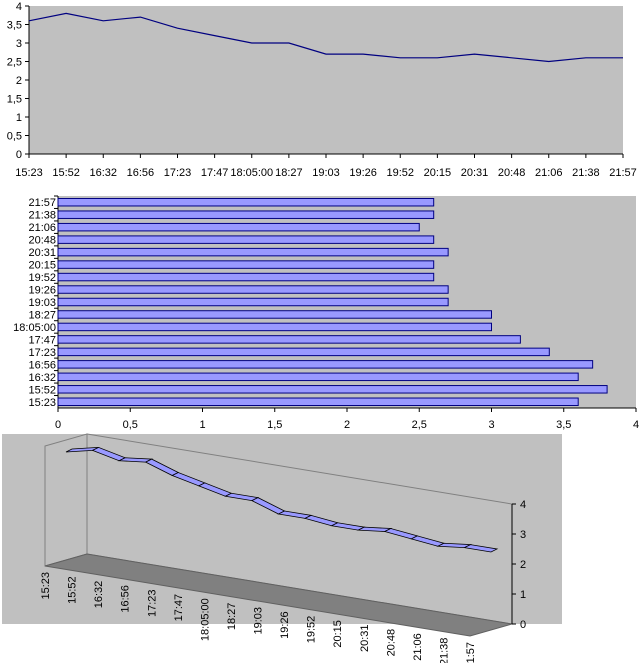 The image size is (644, 663). I want to click on line-x-tick-label: 19:03, so click(326, 173).